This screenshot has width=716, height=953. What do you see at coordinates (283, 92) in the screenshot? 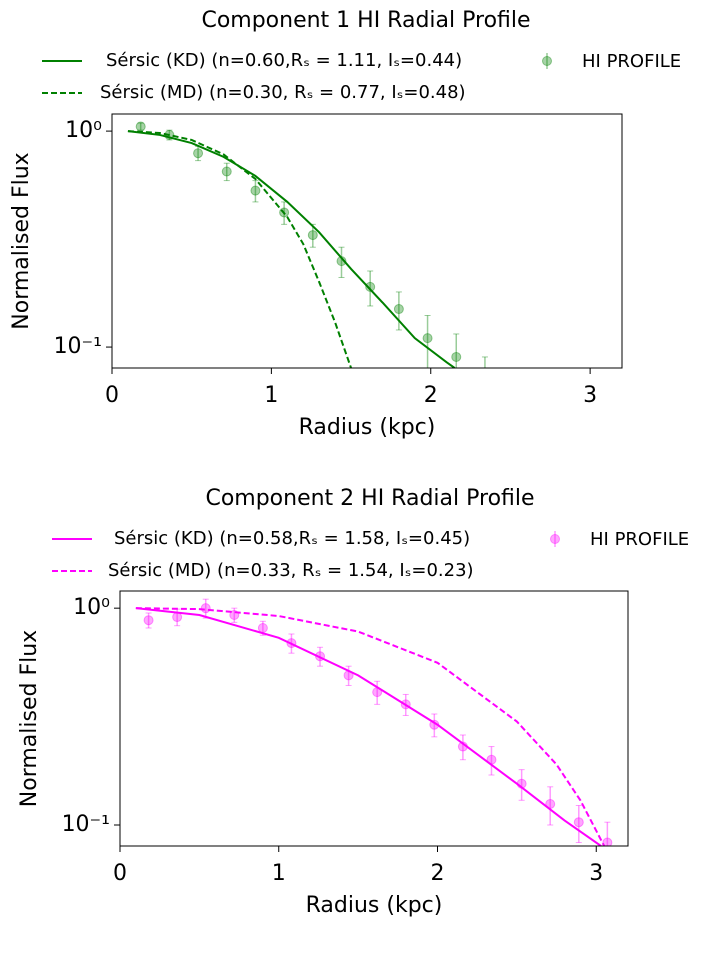
I see `legend-label: Sérsic (MD) (n=0.30, Rₛ = 0.77, Iₛ=0.48)` at bounding box center [283, 92].